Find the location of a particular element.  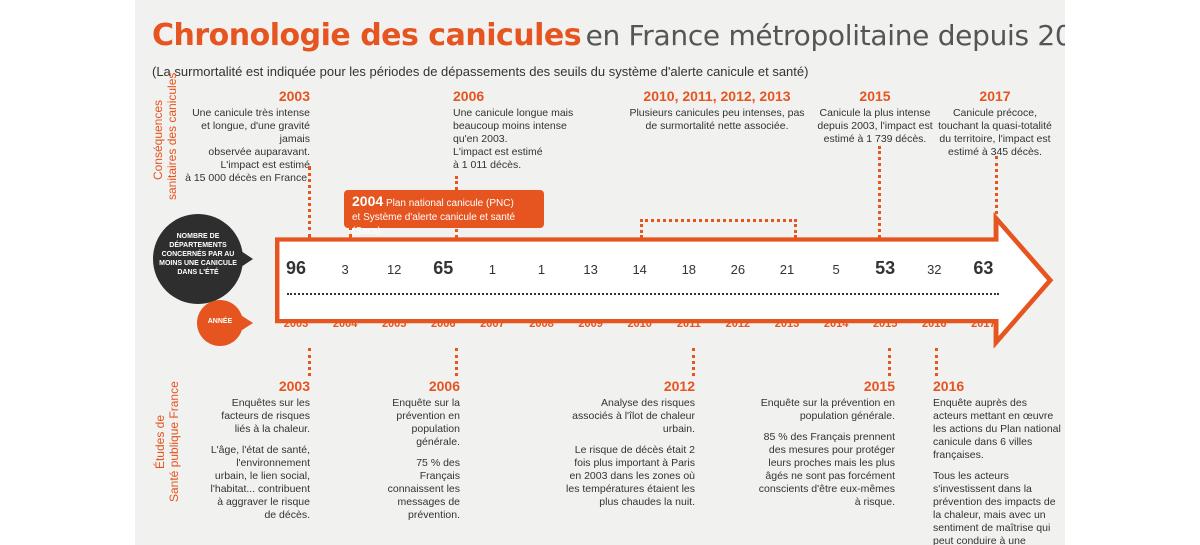

count-2016: 32 is located at coordinates (934, 269).